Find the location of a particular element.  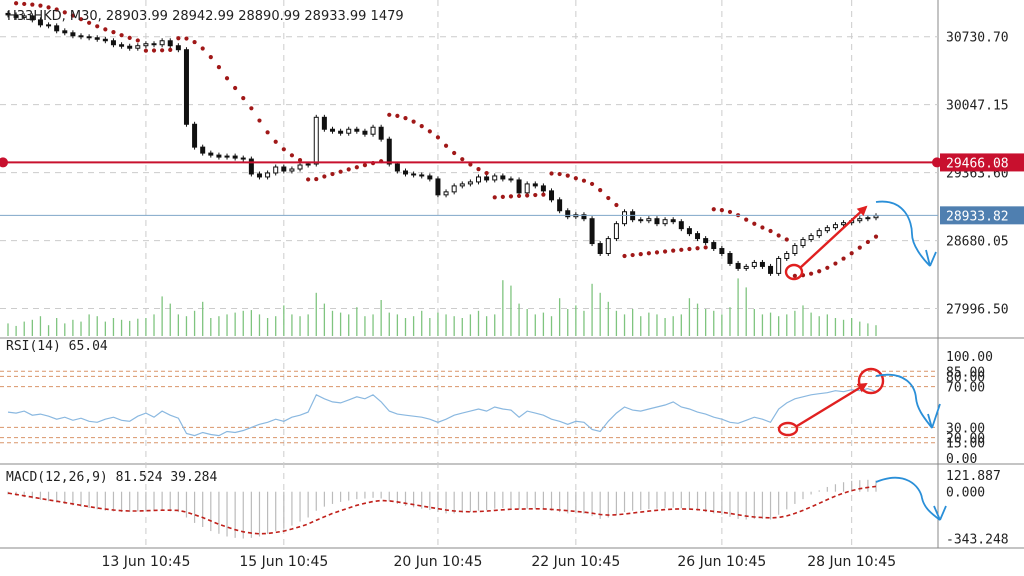

macd-forecast-curve is located at coordinates (908, 498).